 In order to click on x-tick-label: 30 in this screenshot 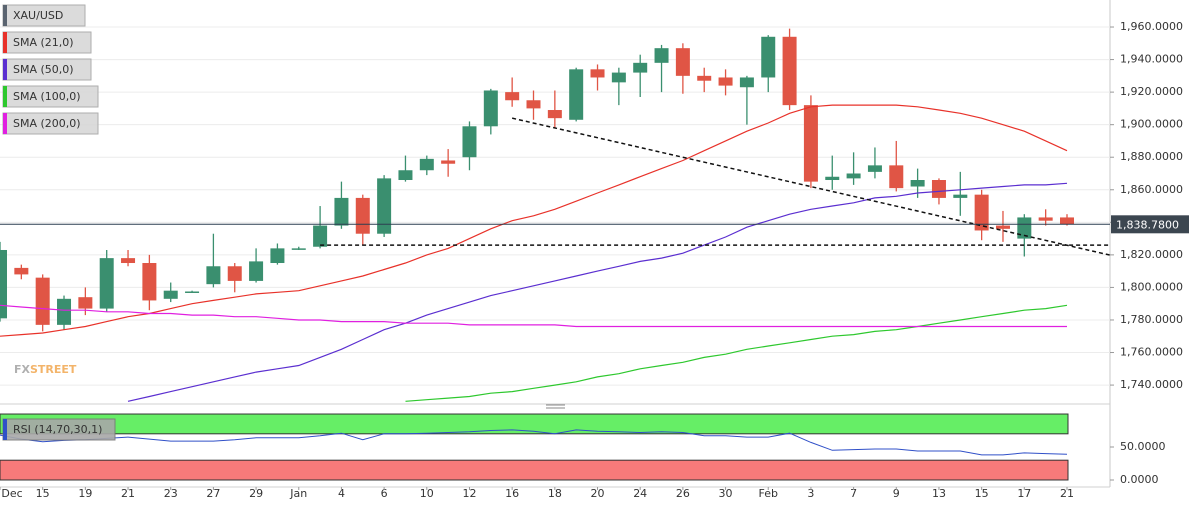, I will do `click(726, 493)`.